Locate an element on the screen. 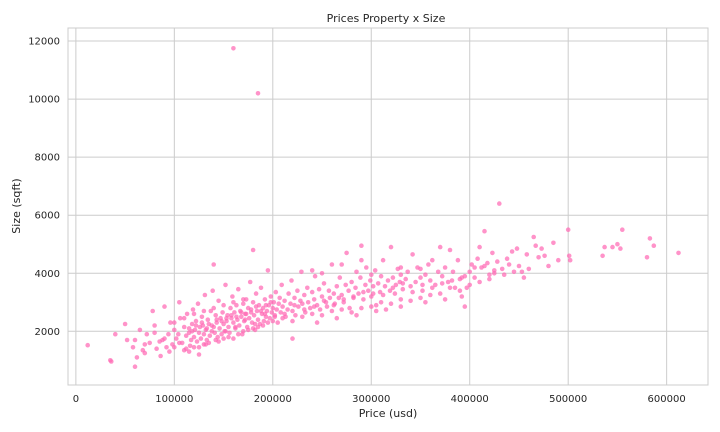  x-tick-label: 600000 is located at coordinates (667, 399).